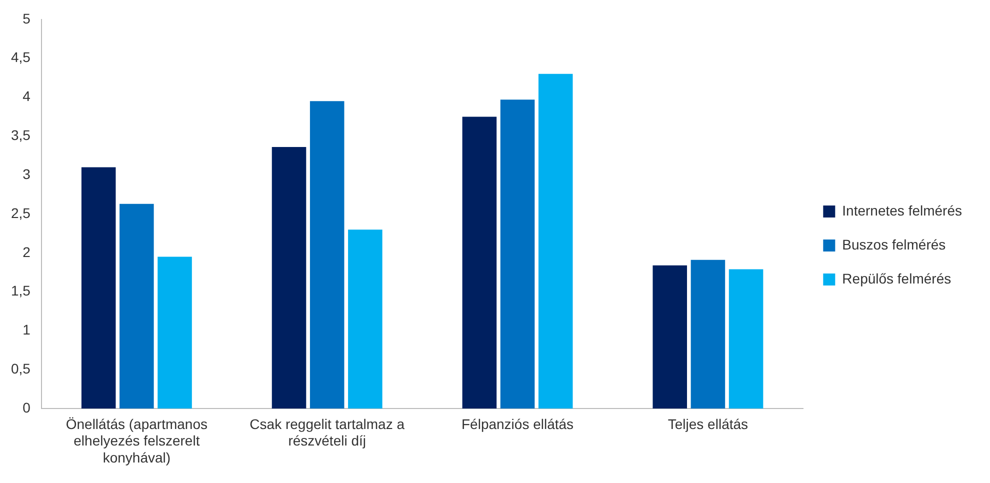 The height and width of the screenshot is (483, 990). I want to click on y-tick-label: 2,5, so click(20, 212).